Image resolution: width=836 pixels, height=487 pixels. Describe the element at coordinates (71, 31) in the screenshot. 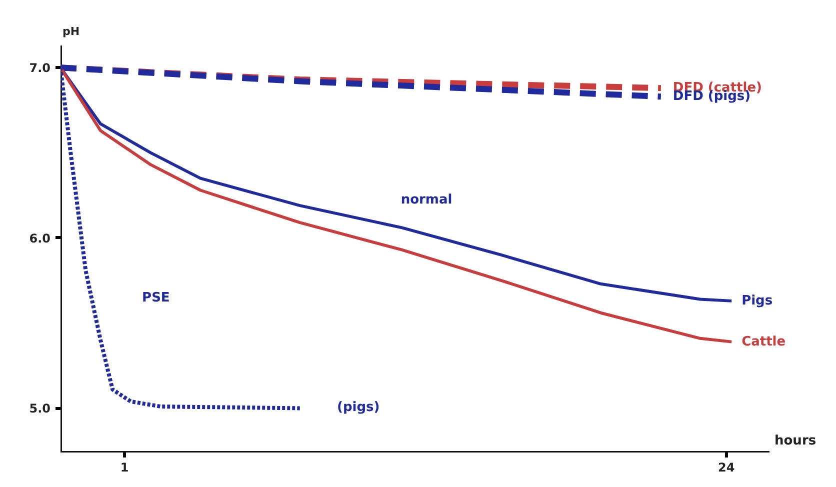

I see `y-axis-title: pH` at that location.